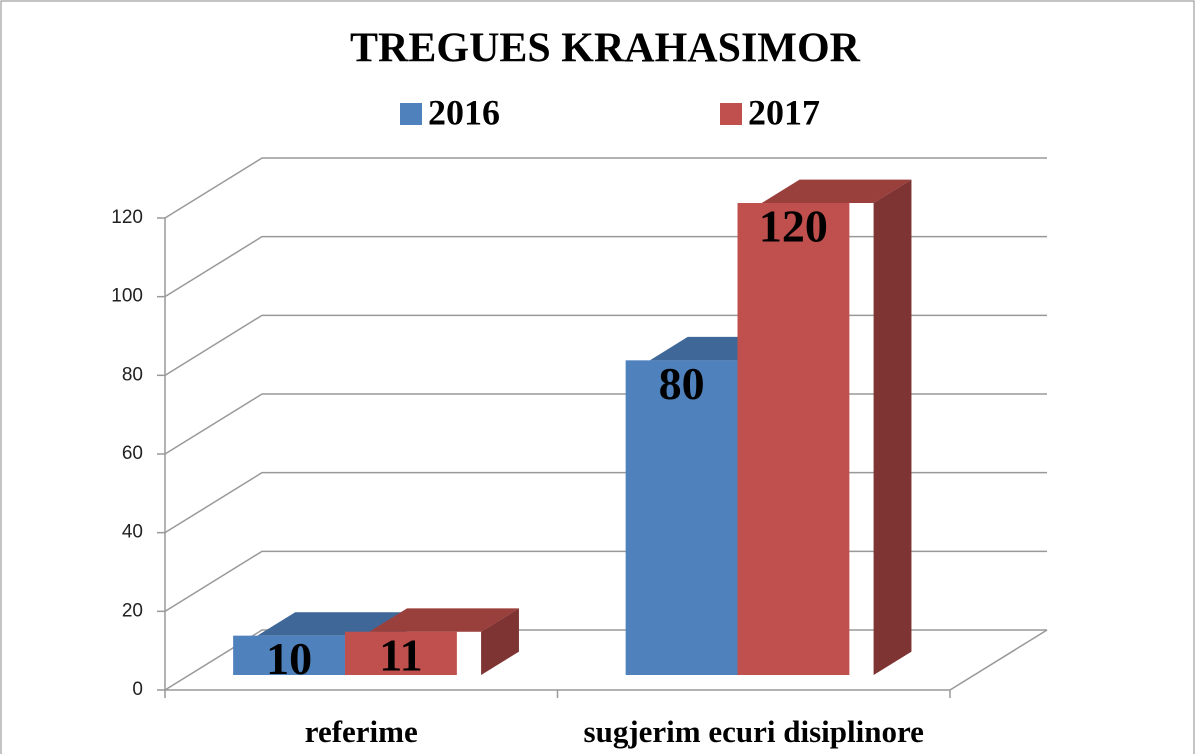 Image resolution: width=1195 pixels, height=754 pixels. Describe the element at coordinates (132, 453) in the screenshot. I see `y-tick-label: 60` at that location.